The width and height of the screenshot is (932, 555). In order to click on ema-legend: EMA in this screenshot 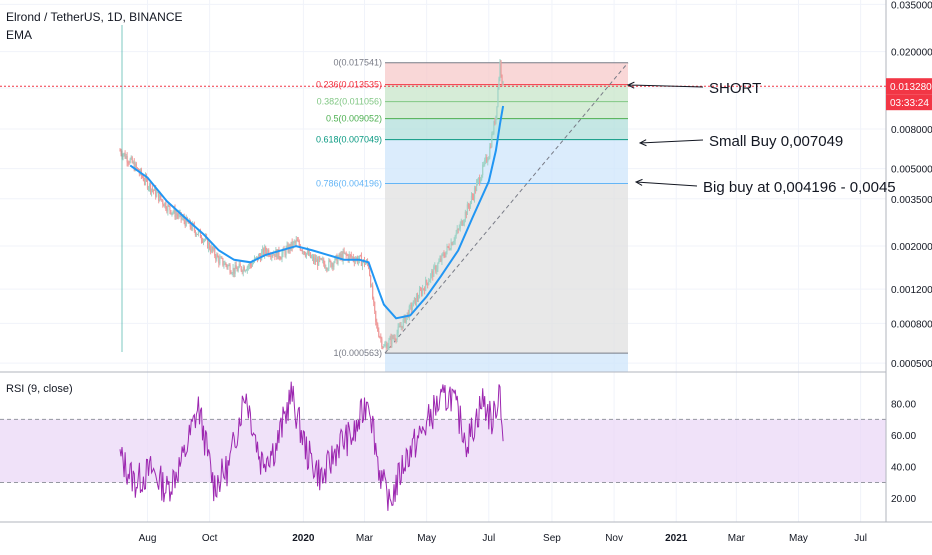, I will do `click(19, 35)`.